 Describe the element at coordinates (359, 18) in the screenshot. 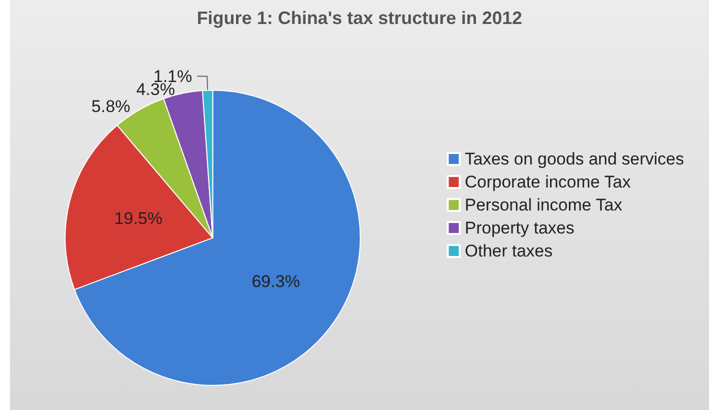

I see `chart-title: Figure 1: China's tax structure in 2012` at that location.